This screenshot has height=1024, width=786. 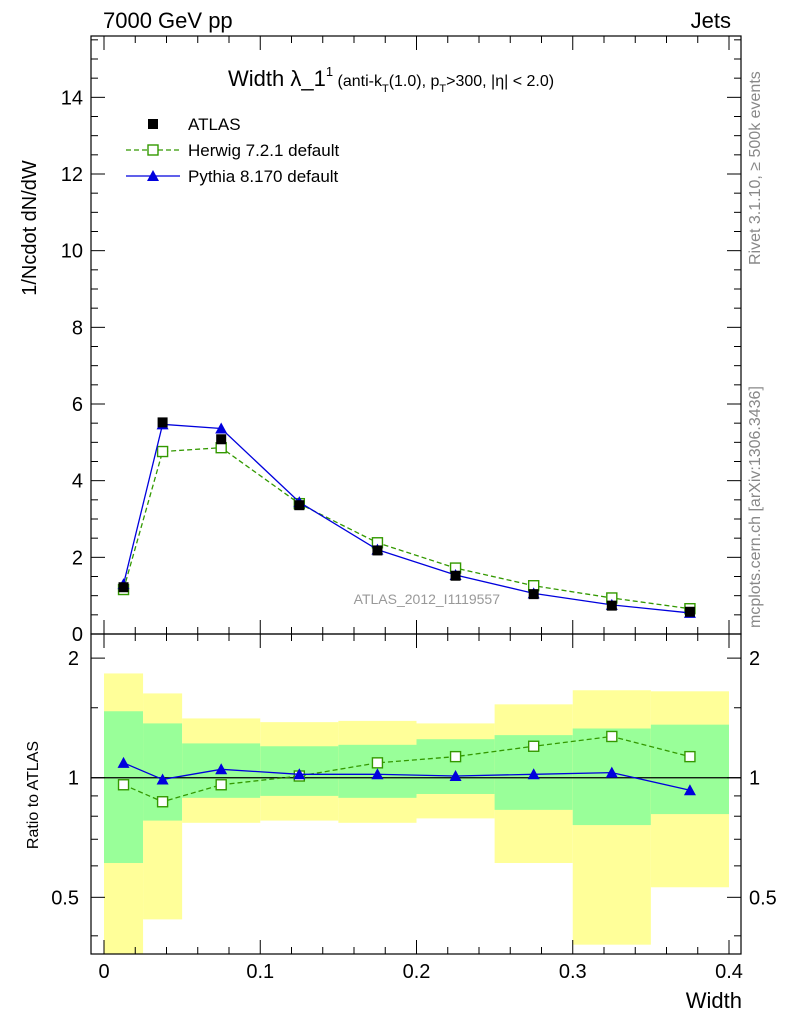 What do you see at coordinates (385, 89) in the screenshot?
I see `subtitle-part1-sub: T` at bounding box center [385, 89].